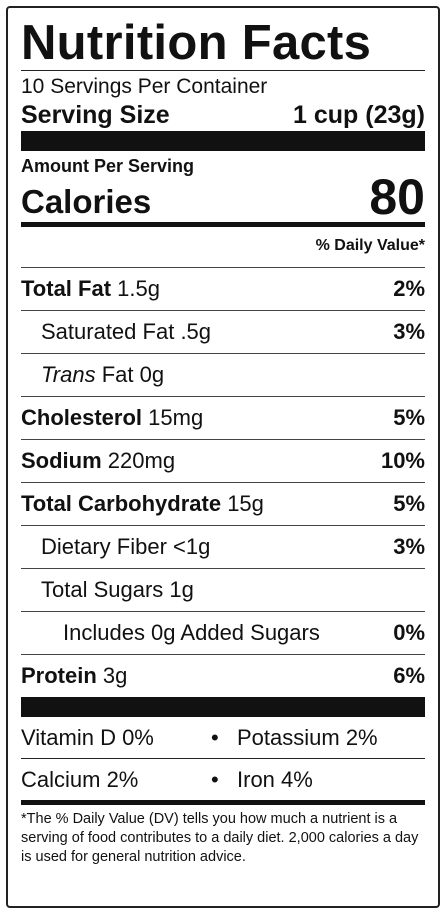 The width and height of the screenshot is (448, 915). Describe the element at coordinates (104, 546) in the screenshot. I see `nutrient-label: Dietary Fiber` at that location.